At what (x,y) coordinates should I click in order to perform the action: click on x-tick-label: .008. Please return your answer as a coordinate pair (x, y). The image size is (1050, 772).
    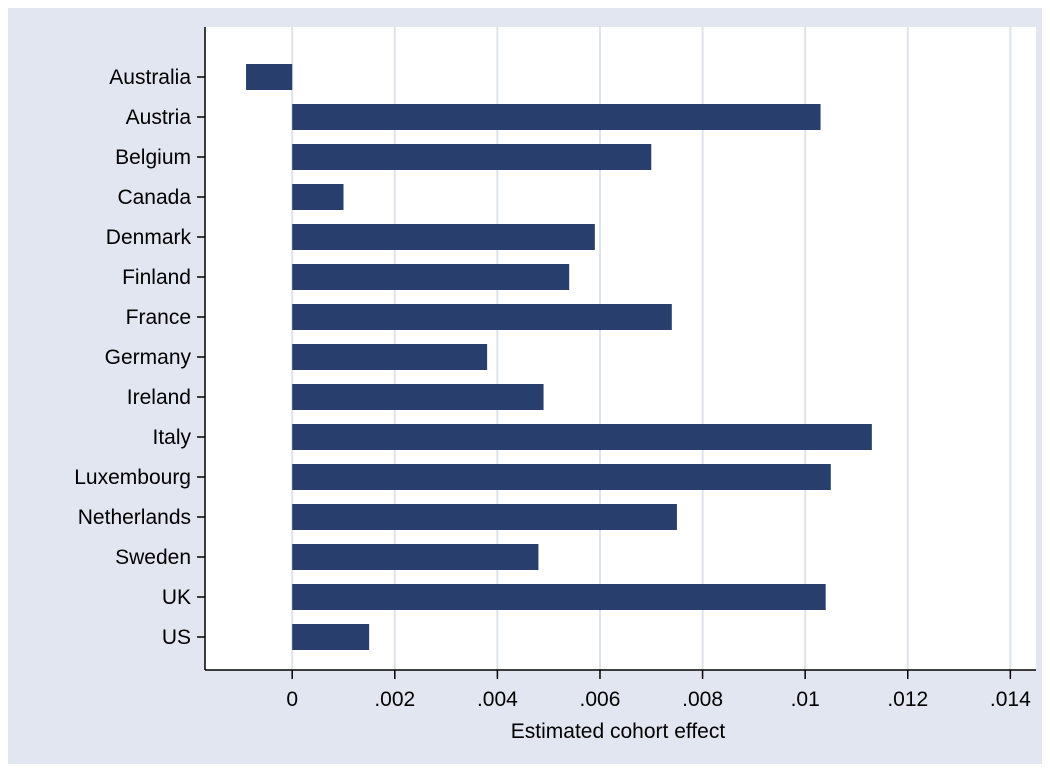
    Looking at the image, I should click on (702, 699).